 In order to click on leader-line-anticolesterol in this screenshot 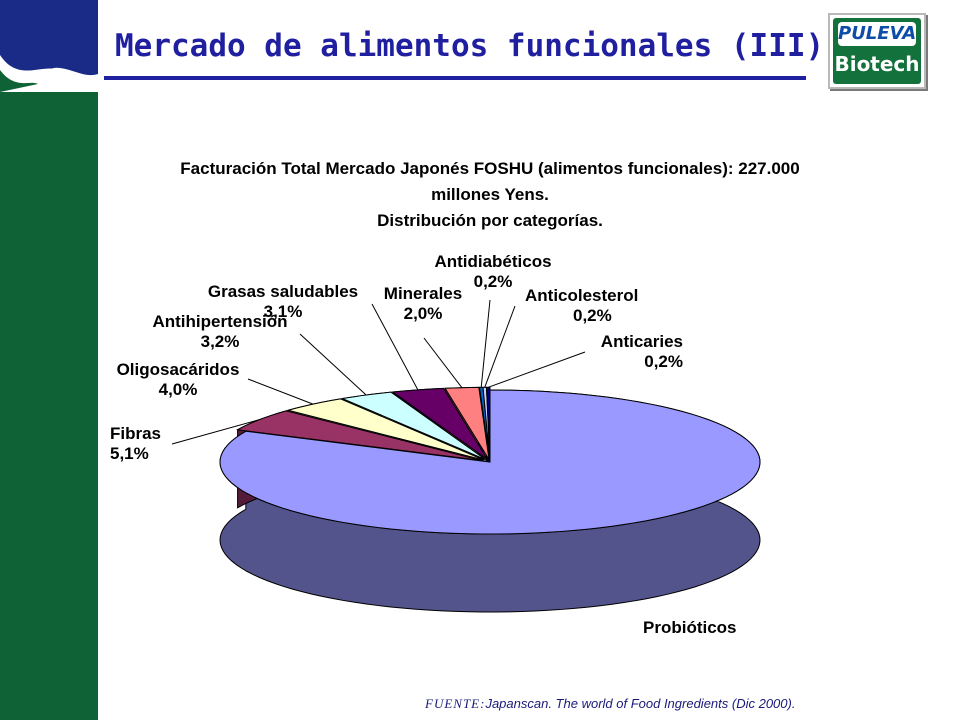, I will do `click(500, 346)`.